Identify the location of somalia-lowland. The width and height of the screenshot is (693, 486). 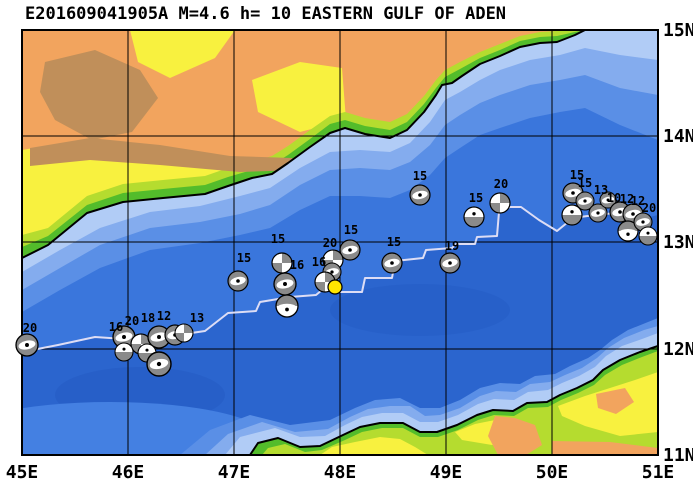
(460, 403).